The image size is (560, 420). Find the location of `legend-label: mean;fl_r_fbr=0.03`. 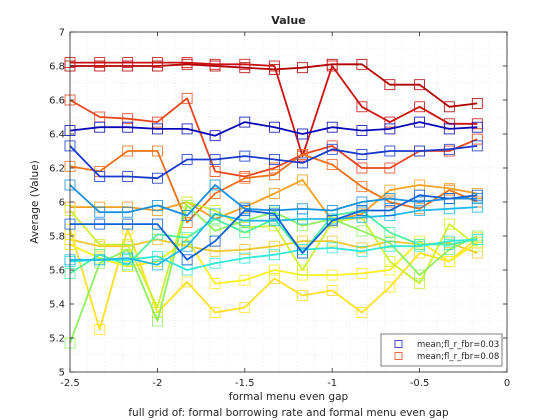

legend-label: mean;fl_r_fbr=0.03 is located at coordinates (458, 345).